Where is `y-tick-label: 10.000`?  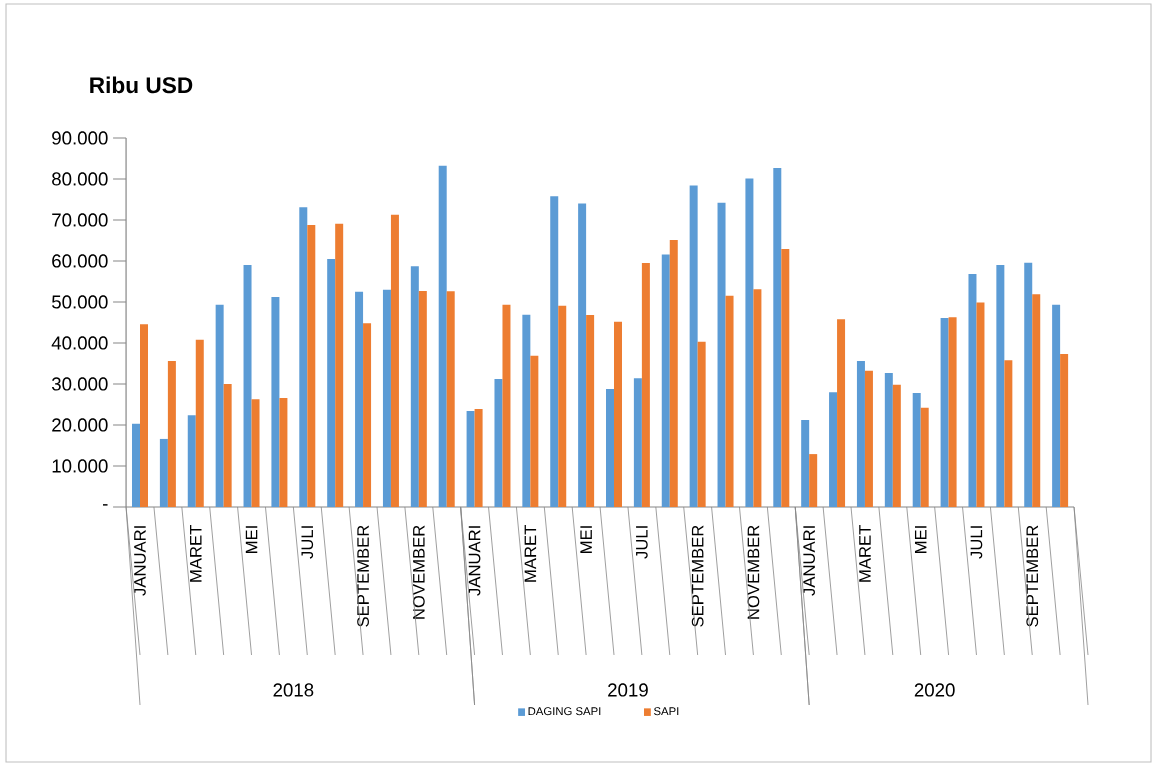
y-tick-label: 10.000 is located at coordinates (80, 466).